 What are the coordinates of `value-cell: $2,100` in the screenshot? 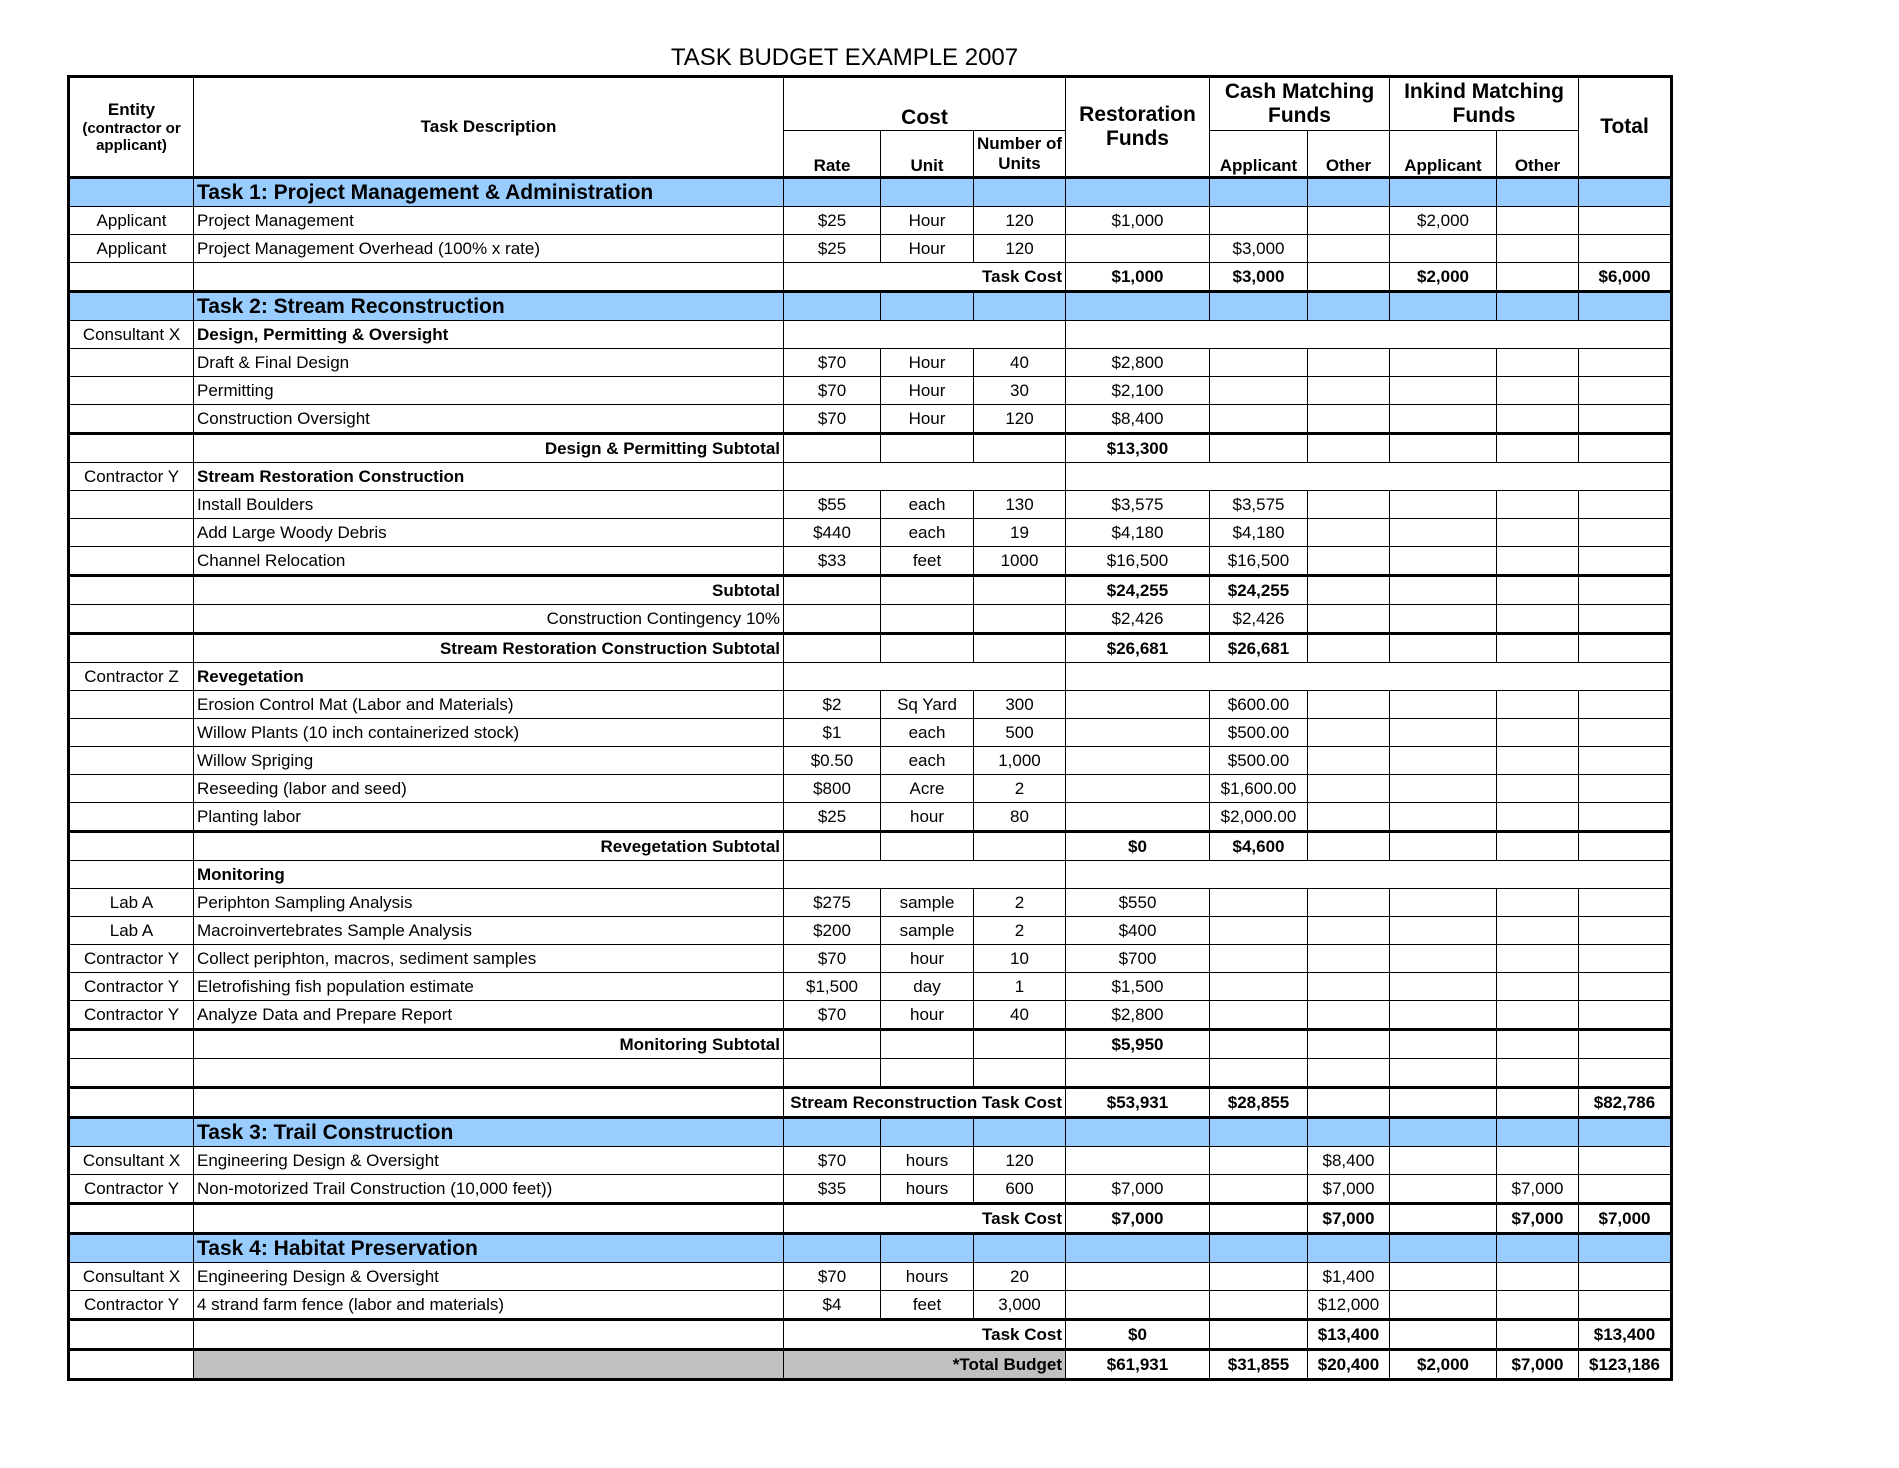 It's located at (1137, 390).